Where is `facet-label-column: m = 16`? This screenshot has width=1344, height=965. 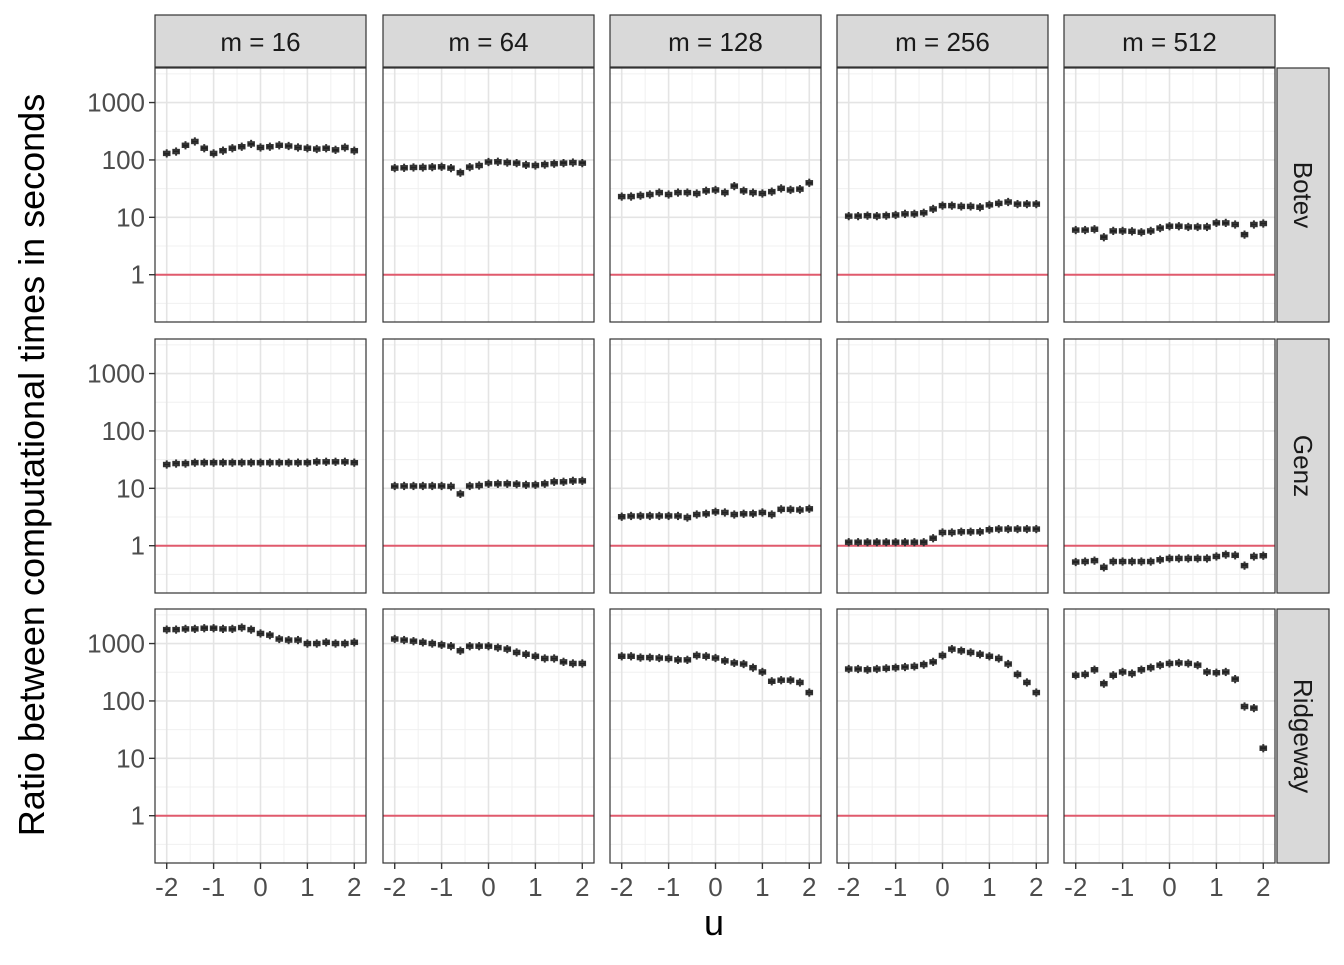
facet-label-column: m = 16 is located at coordinates (260, 42).